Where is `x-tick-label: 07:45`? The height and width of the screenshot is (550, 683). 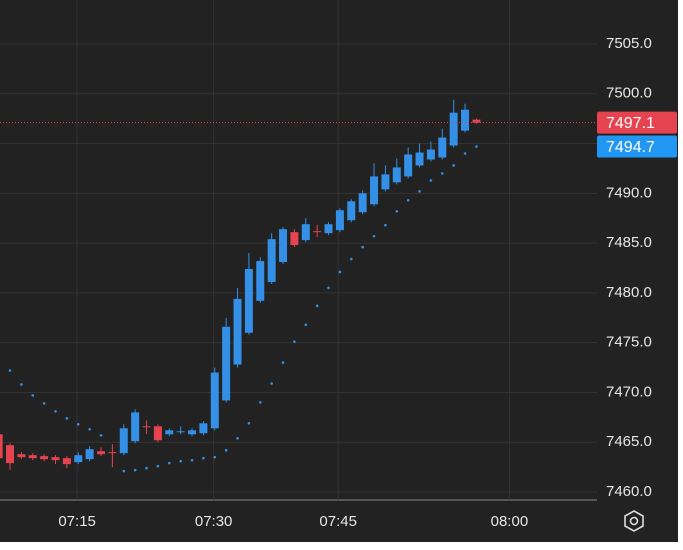
x-tick-label: 07:45 is located at coordinates (338, 521).